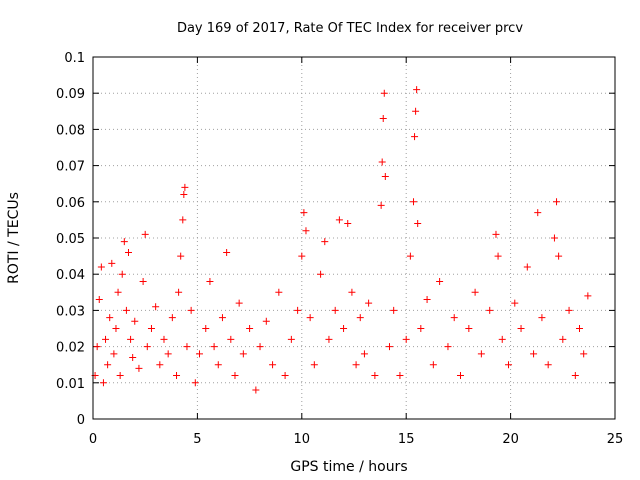 This screenshot has height=480, width=640. Describe the element at coordinates (406, 439) in the screenshot. I see `x-tick-label: 15` at that location.